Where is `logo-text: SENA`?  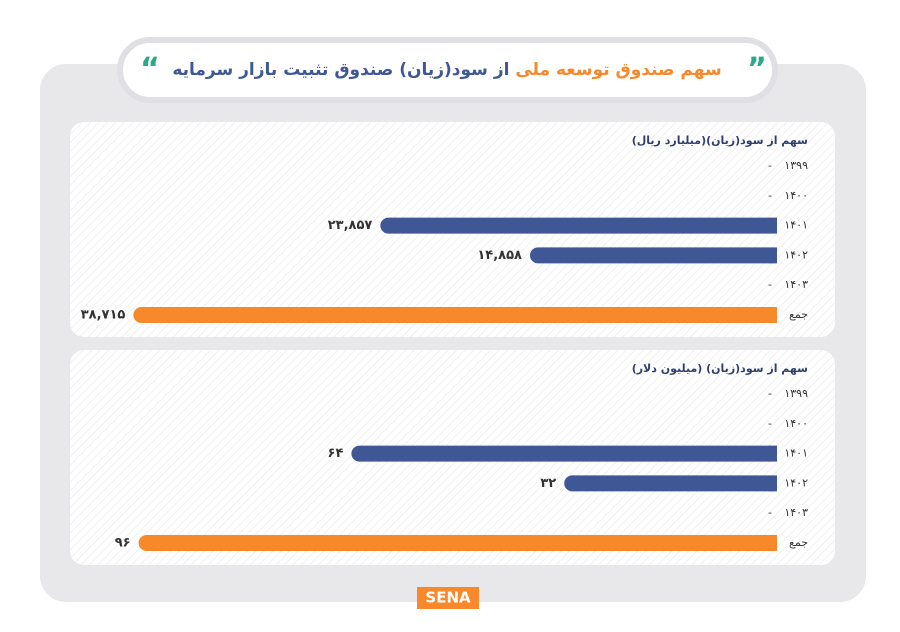 logo-text: SENA is located at coordinates (448, 598).